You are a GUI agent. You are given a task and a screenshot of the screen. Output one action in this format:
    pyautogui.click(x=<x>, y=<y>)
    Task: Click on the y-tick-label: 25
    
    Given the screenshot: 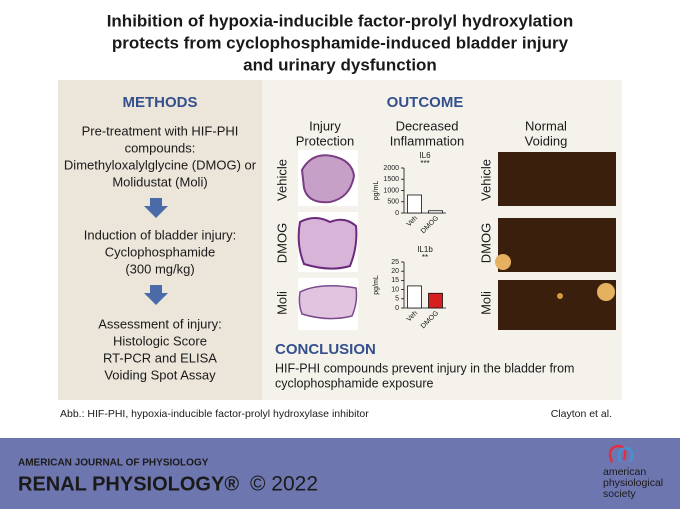 What is the action you would take?
    pyautogui.click(x=395, y=262)
    